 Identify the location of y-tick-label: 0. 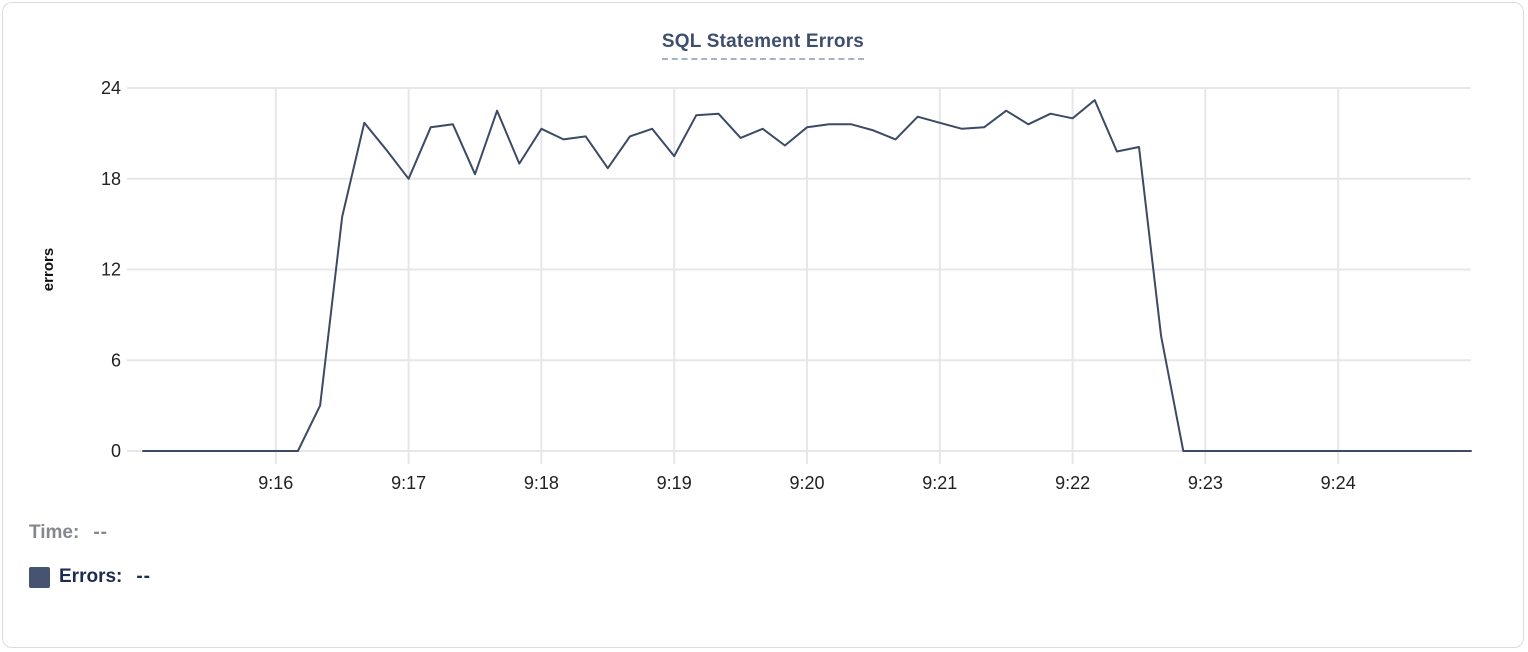
(116, 451).